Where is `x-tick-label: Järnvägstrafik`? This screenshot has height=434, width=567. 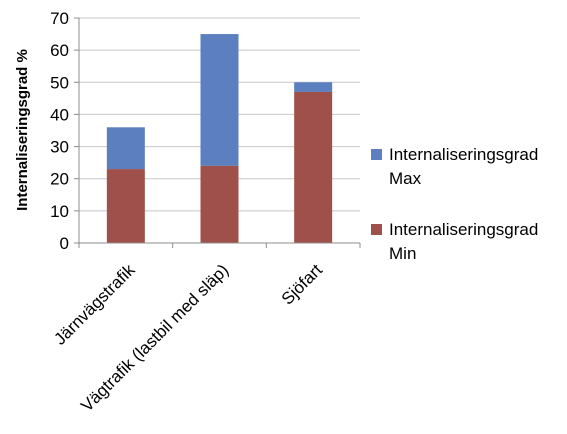
x-tick-label: Järnvägstrafik is located at coordinates (94, 304).